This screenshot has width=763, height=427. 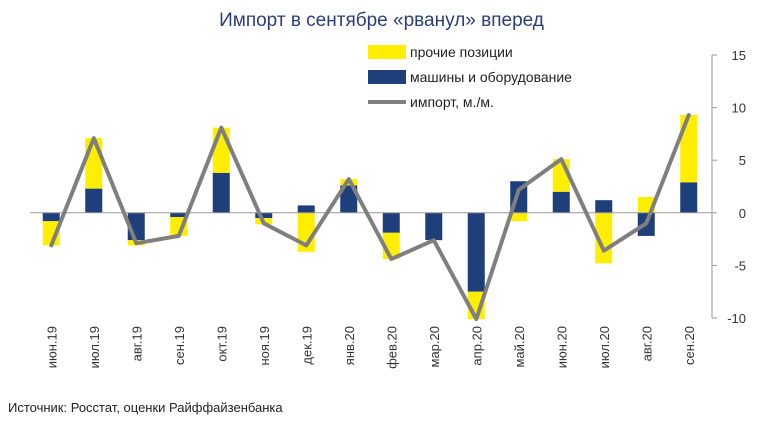 I want to click on legend-swatch-other, so click(x=387, y=52).